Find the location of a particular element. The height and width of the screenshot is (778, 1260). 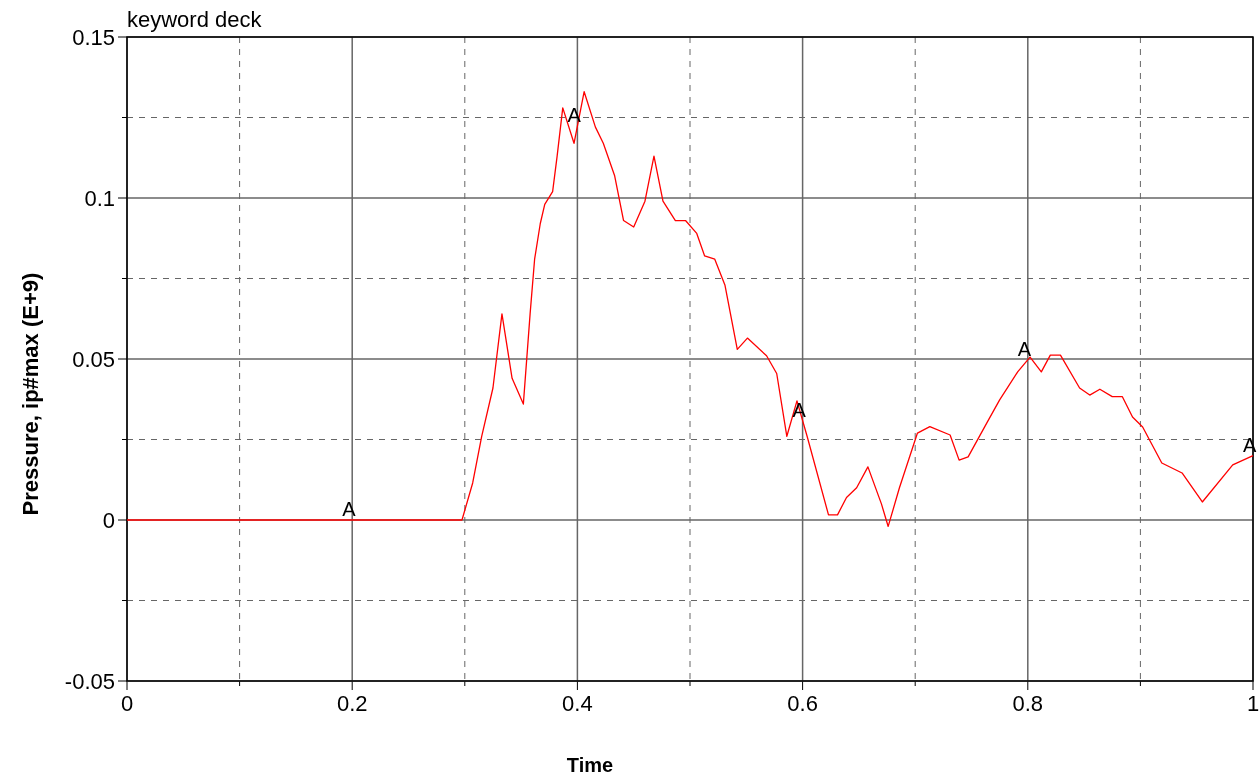

x-tick-label: 1 is located at coordinates (1253, 703).